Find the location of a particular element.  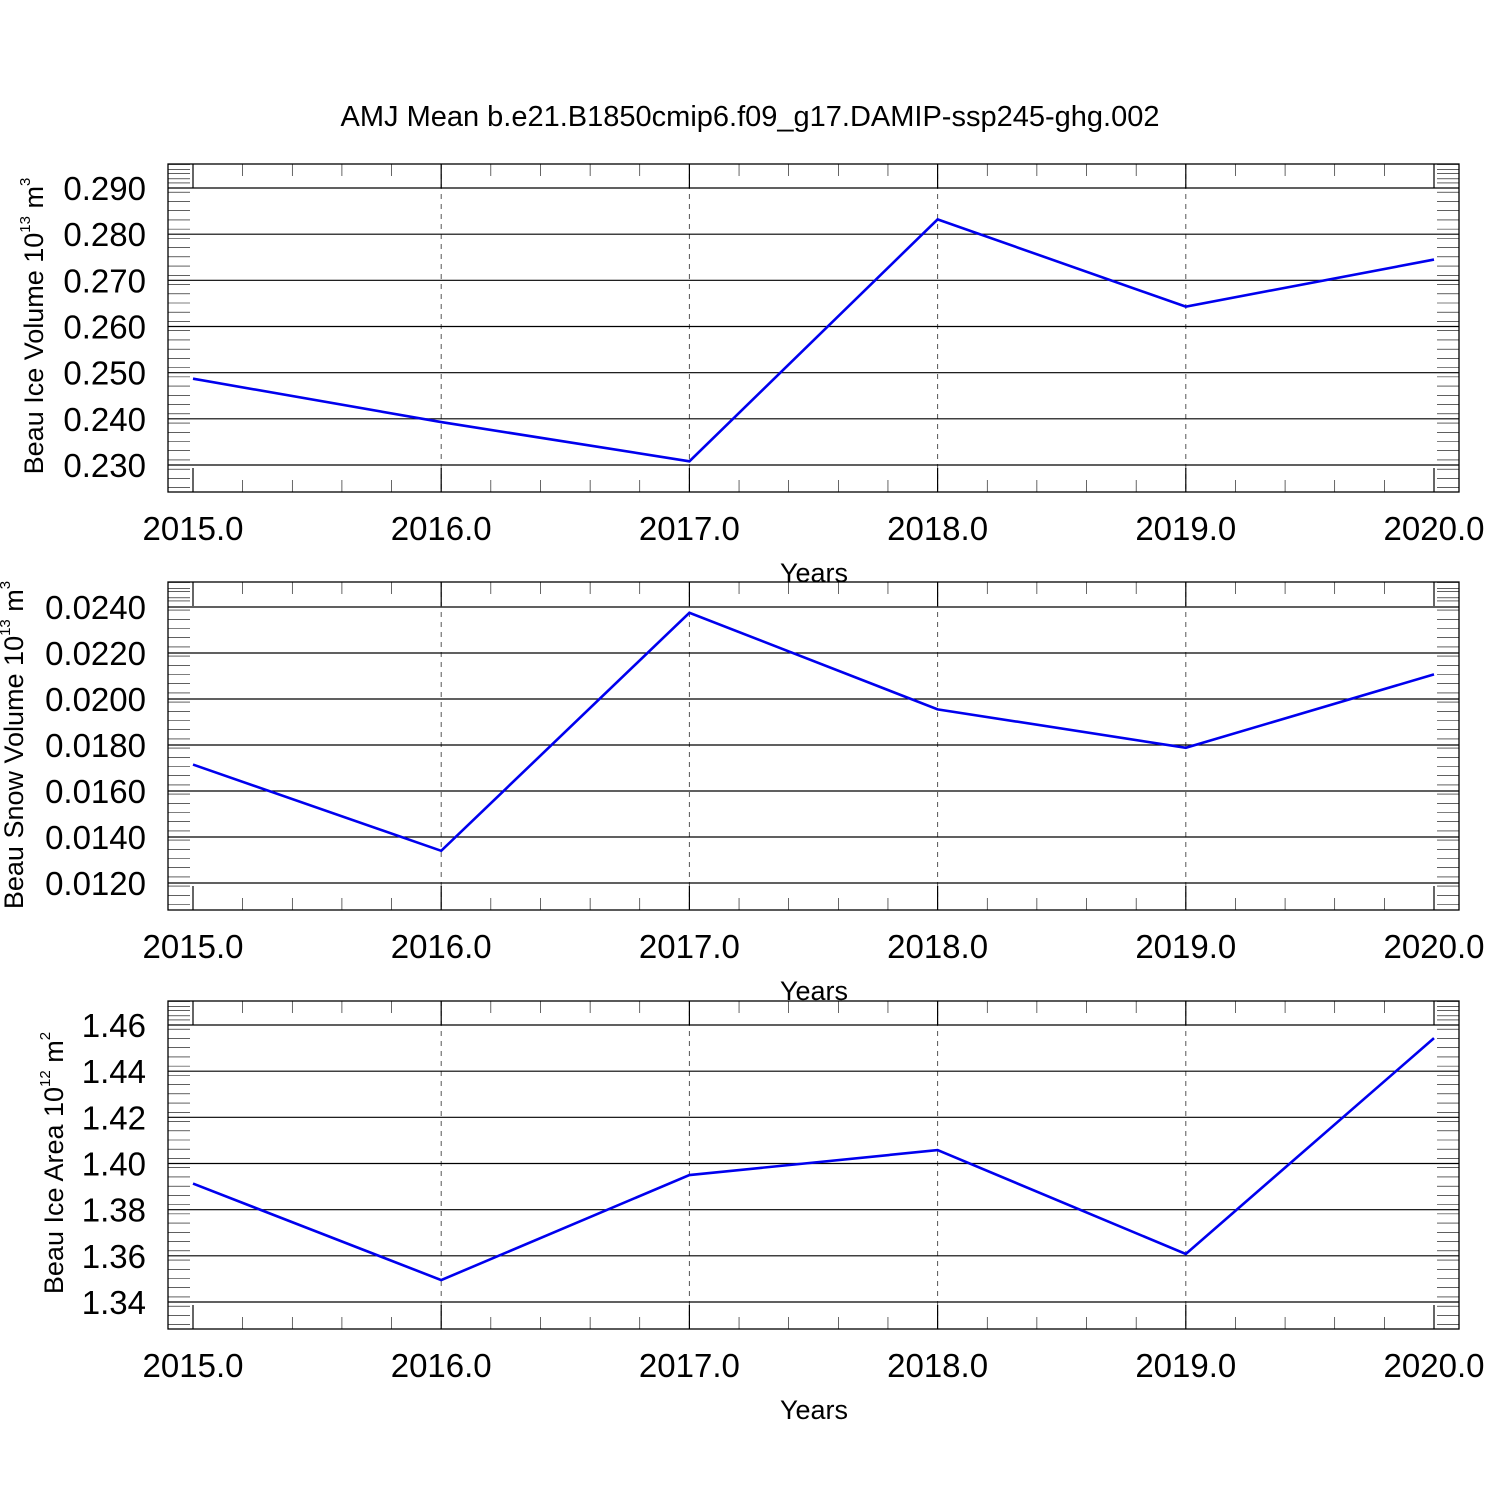

y-axis-label: Beau Snow Volume 1013 m3 is located at coordinates (14, 745).